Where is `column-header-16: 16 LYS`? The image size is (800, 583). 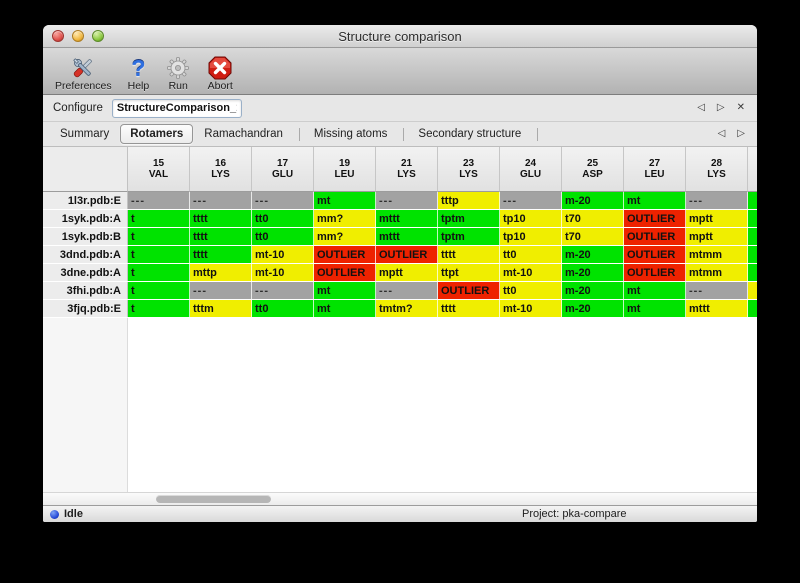 column-header-16: 16 LYS is located at coordinates (221, 169).